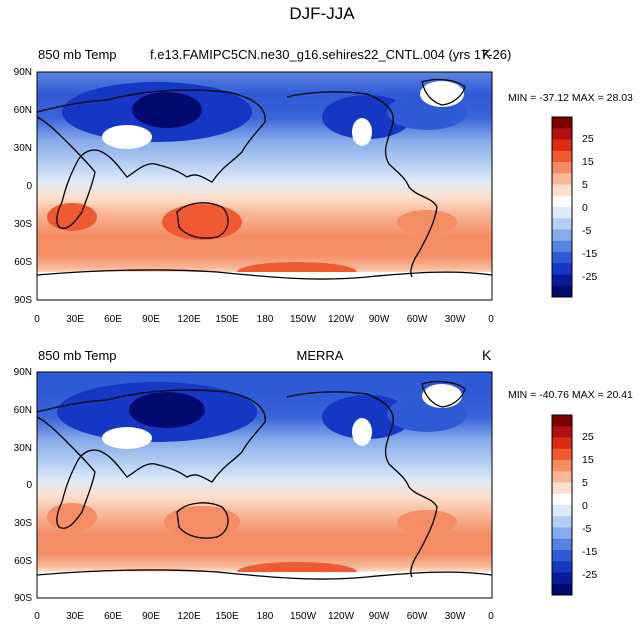  Describe the element at coordinates (491, 616) in the screenshot. I see `panel2-lon-0-end: 0` at that location.